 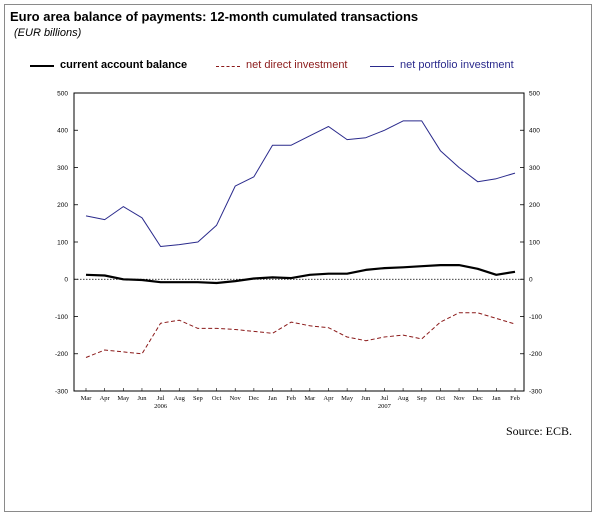 I want to click on legend-label-current-account: current account balance, so click(x=124, y=65).